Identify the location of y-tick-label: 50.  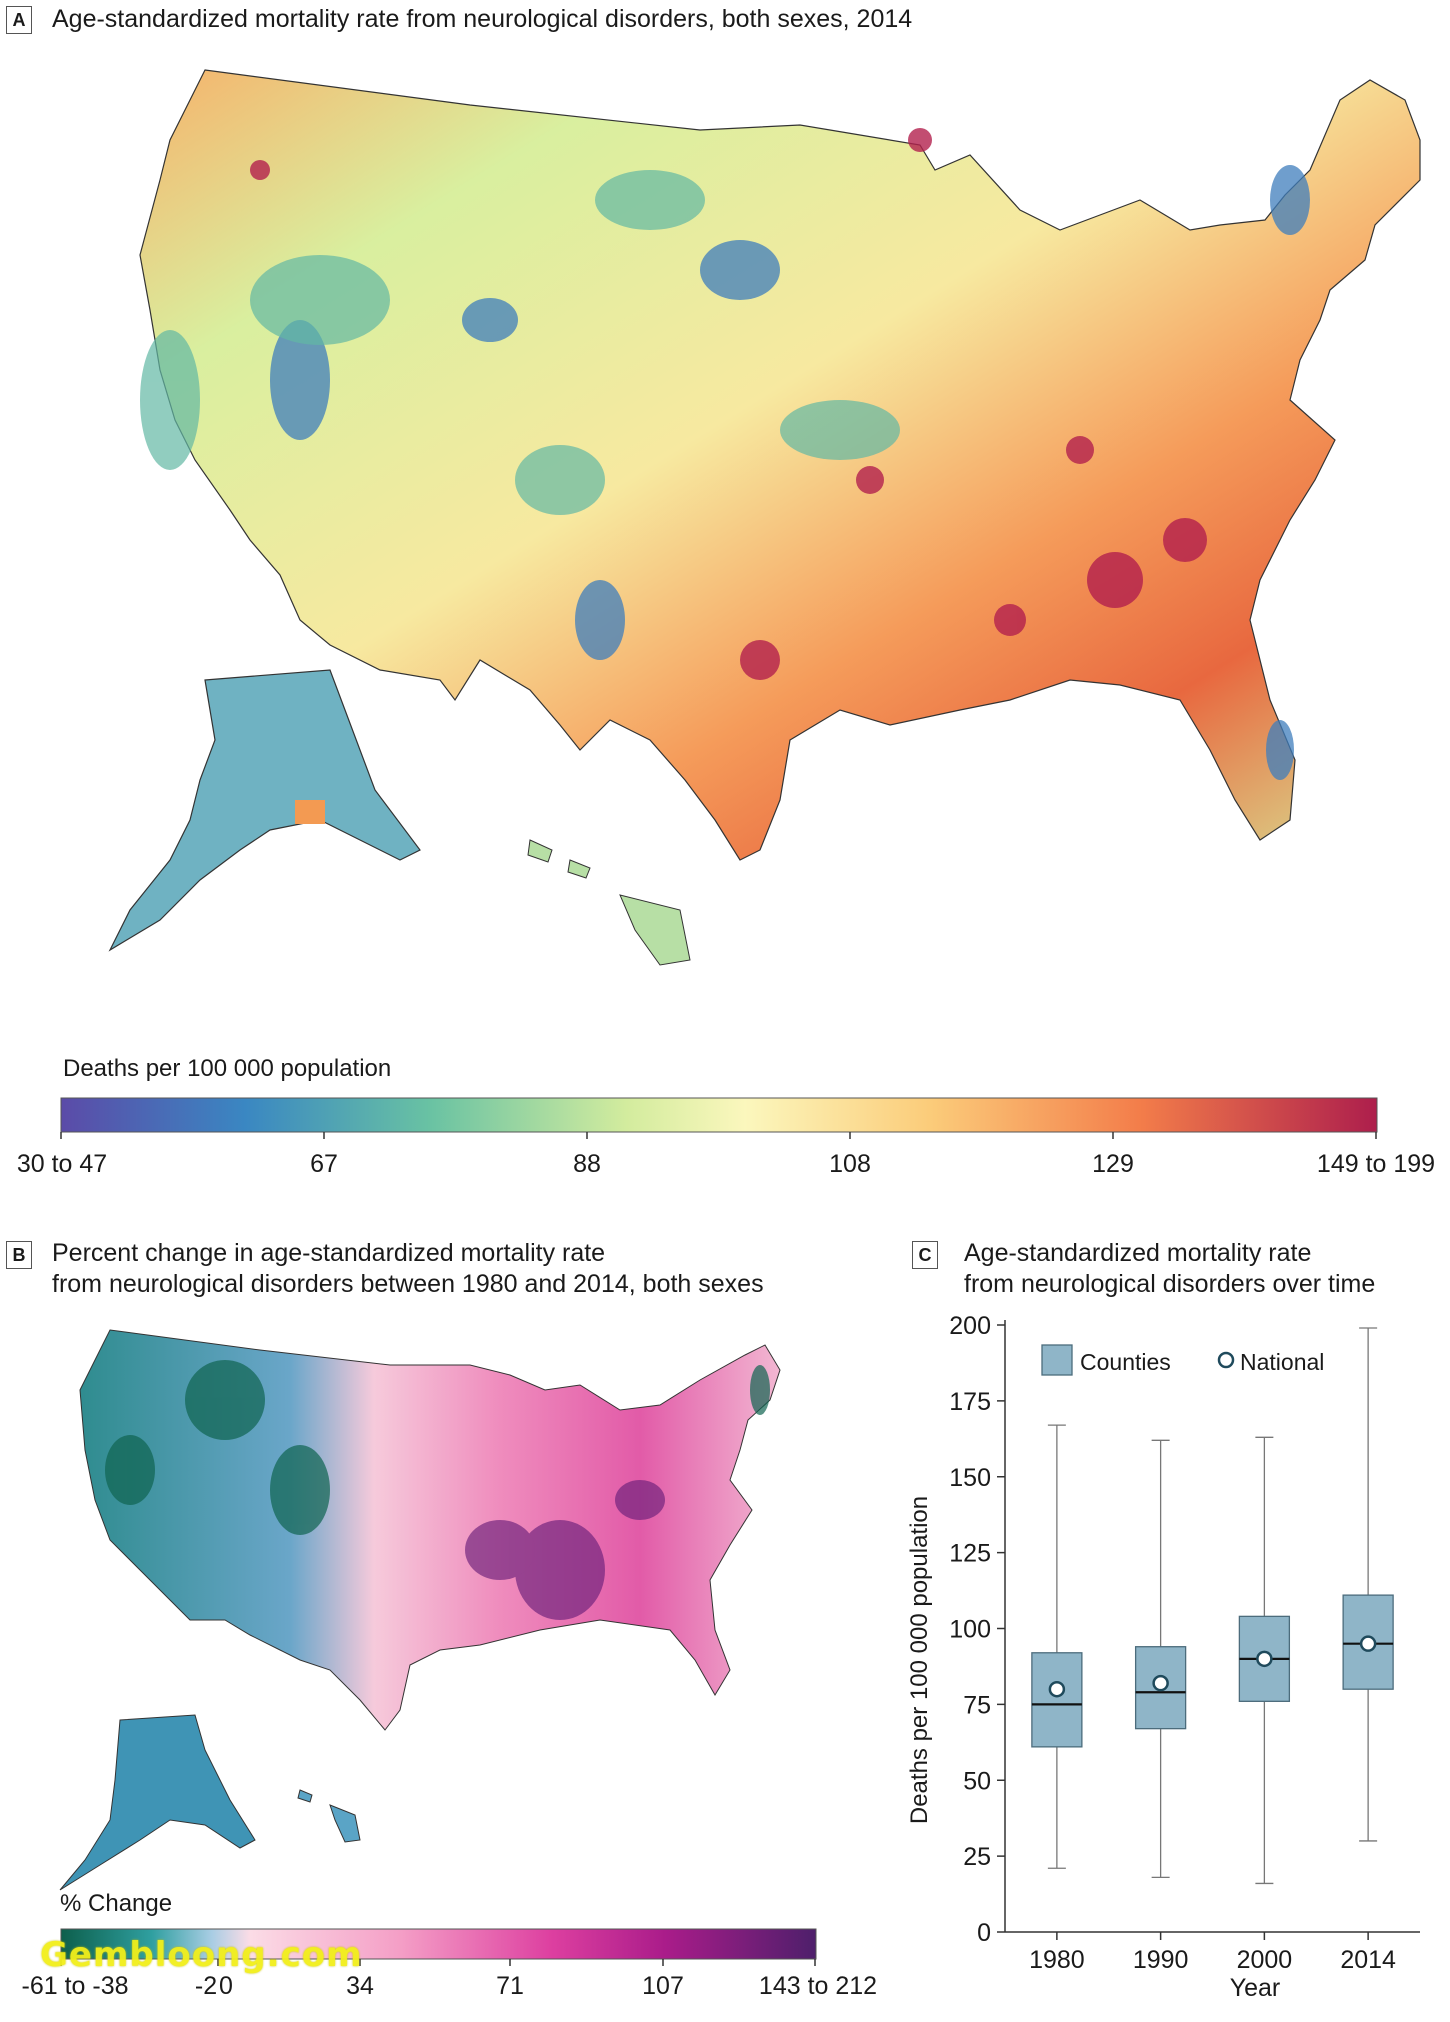
(977, 1781).